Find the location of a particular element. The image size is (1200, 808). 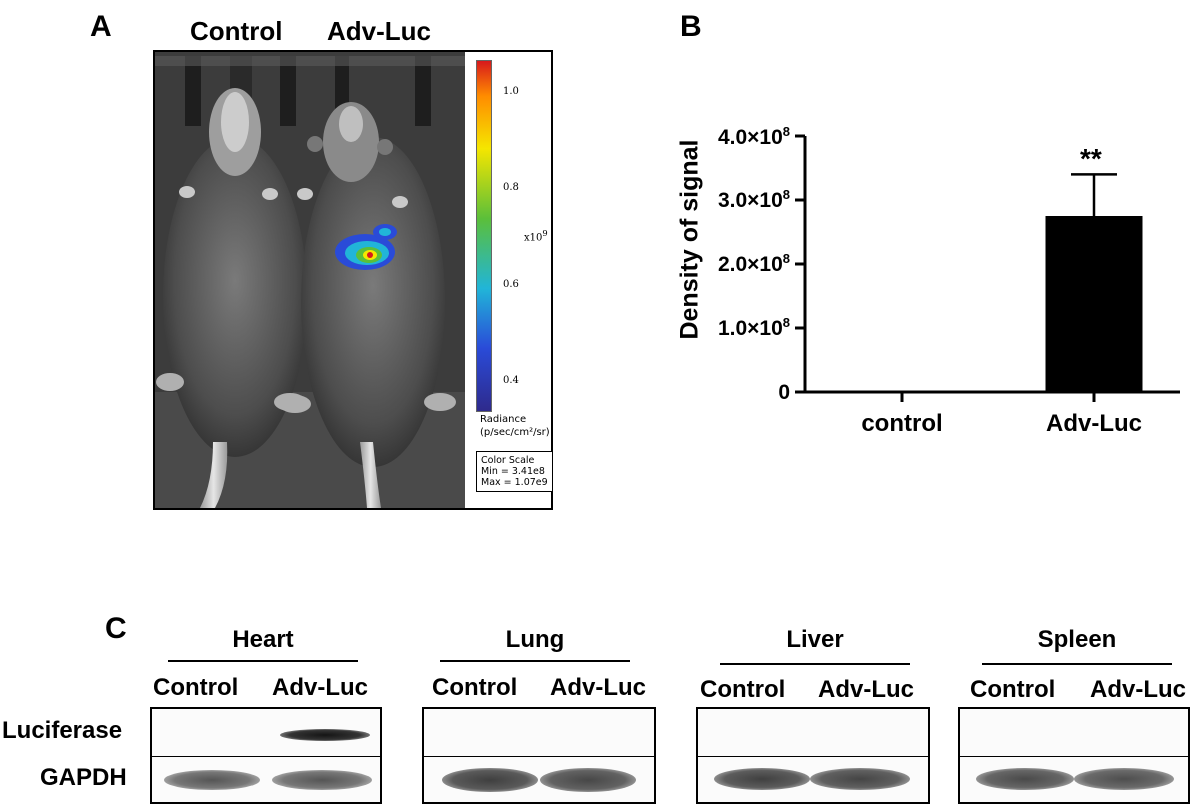

blot-lung-luciferase-row is located at coordinates (539, 733).